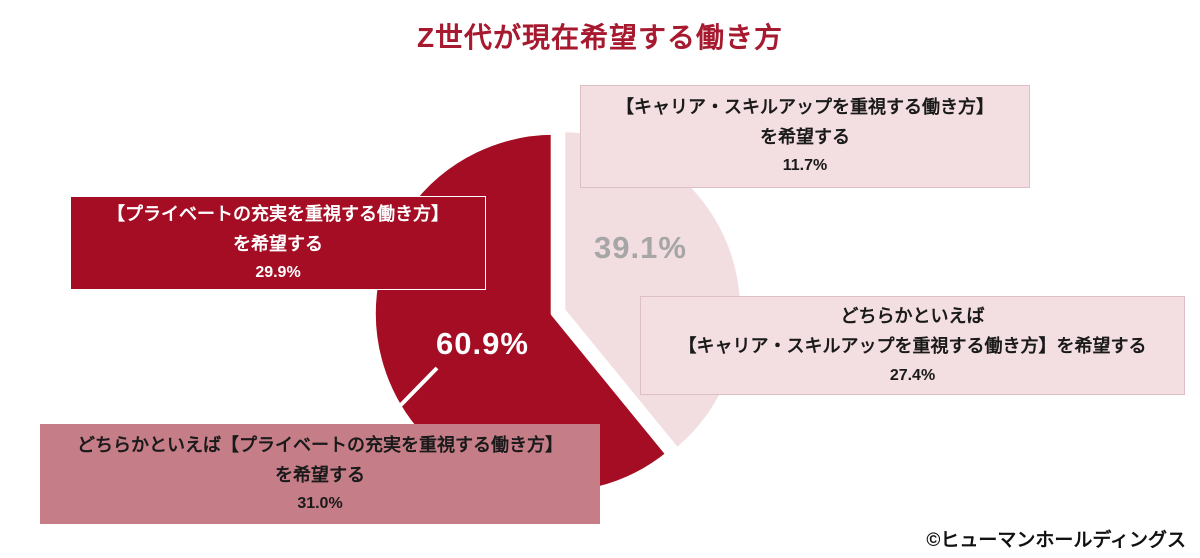 Image resolution: width=1200 pixels, height=558 pixels. I want to click on copyright-credit: ©ヒューマンホールディングス, so click(1056, 540).